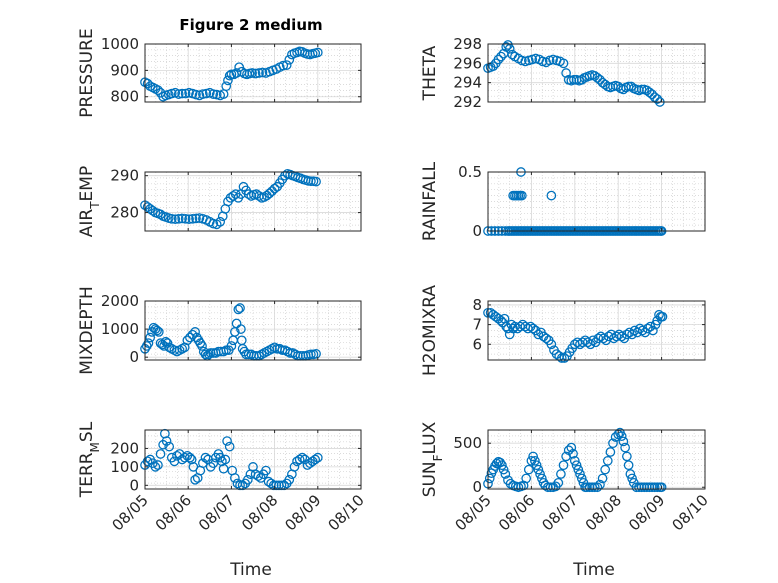  I want to click on y-tick-label: 8, so click(477, 305).